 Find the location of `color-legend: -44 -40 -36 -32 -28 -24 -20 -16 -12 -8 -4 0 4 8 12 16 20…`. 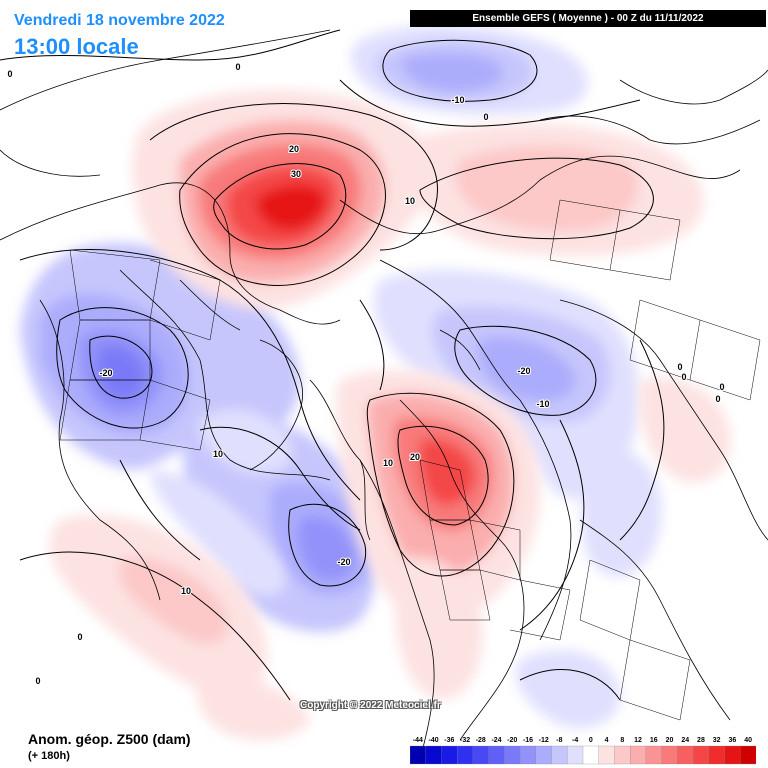

color-legend: -44 -40 -36 -32 -28 -24 -20 -16 -12 -8 -4 0 4 8 12 16 20… is located at coordinates (583, 751).